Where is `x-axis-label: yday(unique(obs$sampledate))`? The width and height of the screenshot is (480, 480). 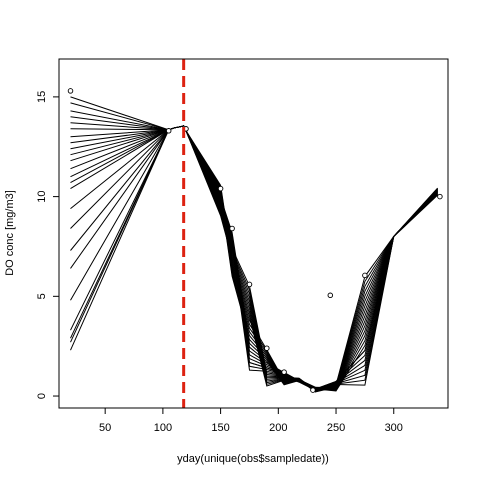
x-axis-label: yday(unique(obs$sampledate)) is located at coordinates (253, 459).